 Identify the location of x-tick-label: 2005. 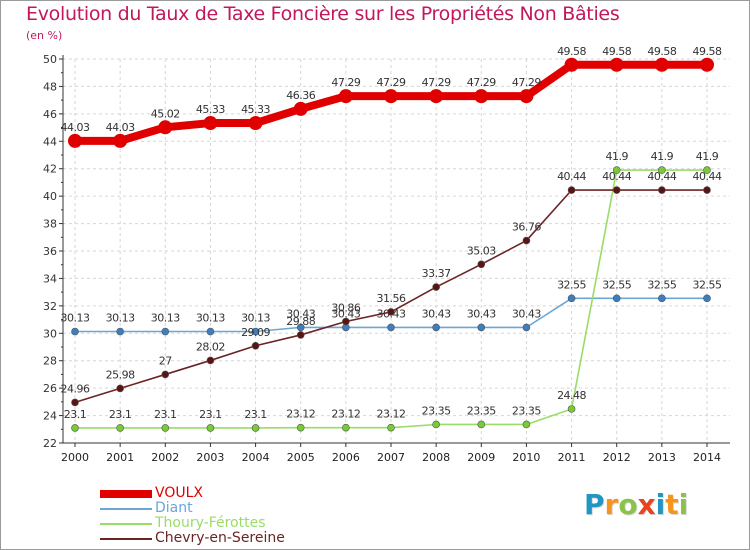
(301, 457).